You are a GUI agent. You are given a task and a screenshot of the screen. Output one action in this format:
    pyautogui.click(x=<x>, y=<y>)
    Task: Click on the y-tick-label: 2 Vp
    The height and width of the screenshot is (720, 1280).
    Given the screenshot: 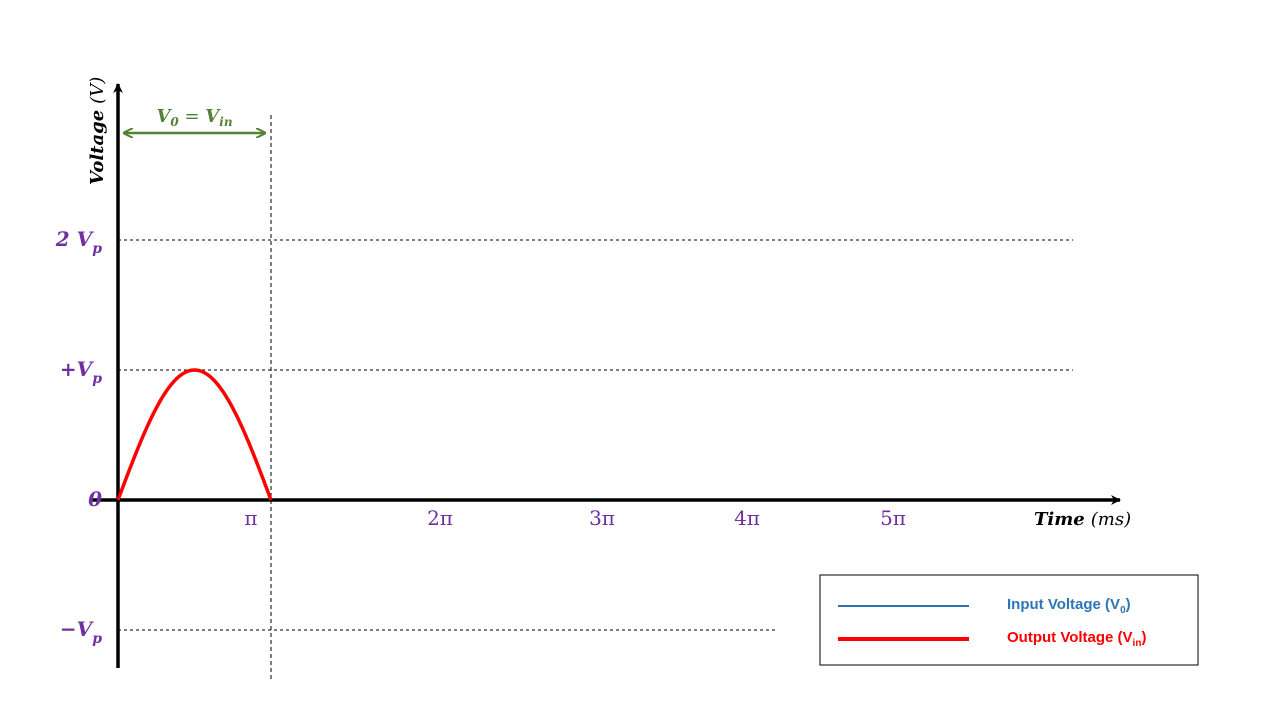 What is the action you would take?
    pyautogui.click(x=78, y=242)
    